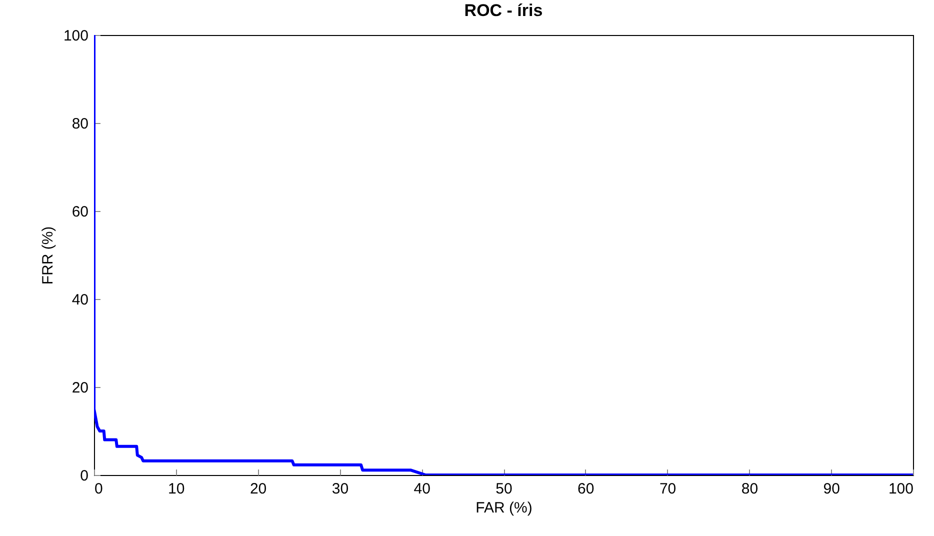 The height and width of the screenshot is (536, 934). Describe the element at coordinates (47, 255) in the screenshot. I see `y-axis-title: FRR (%)` at that location.